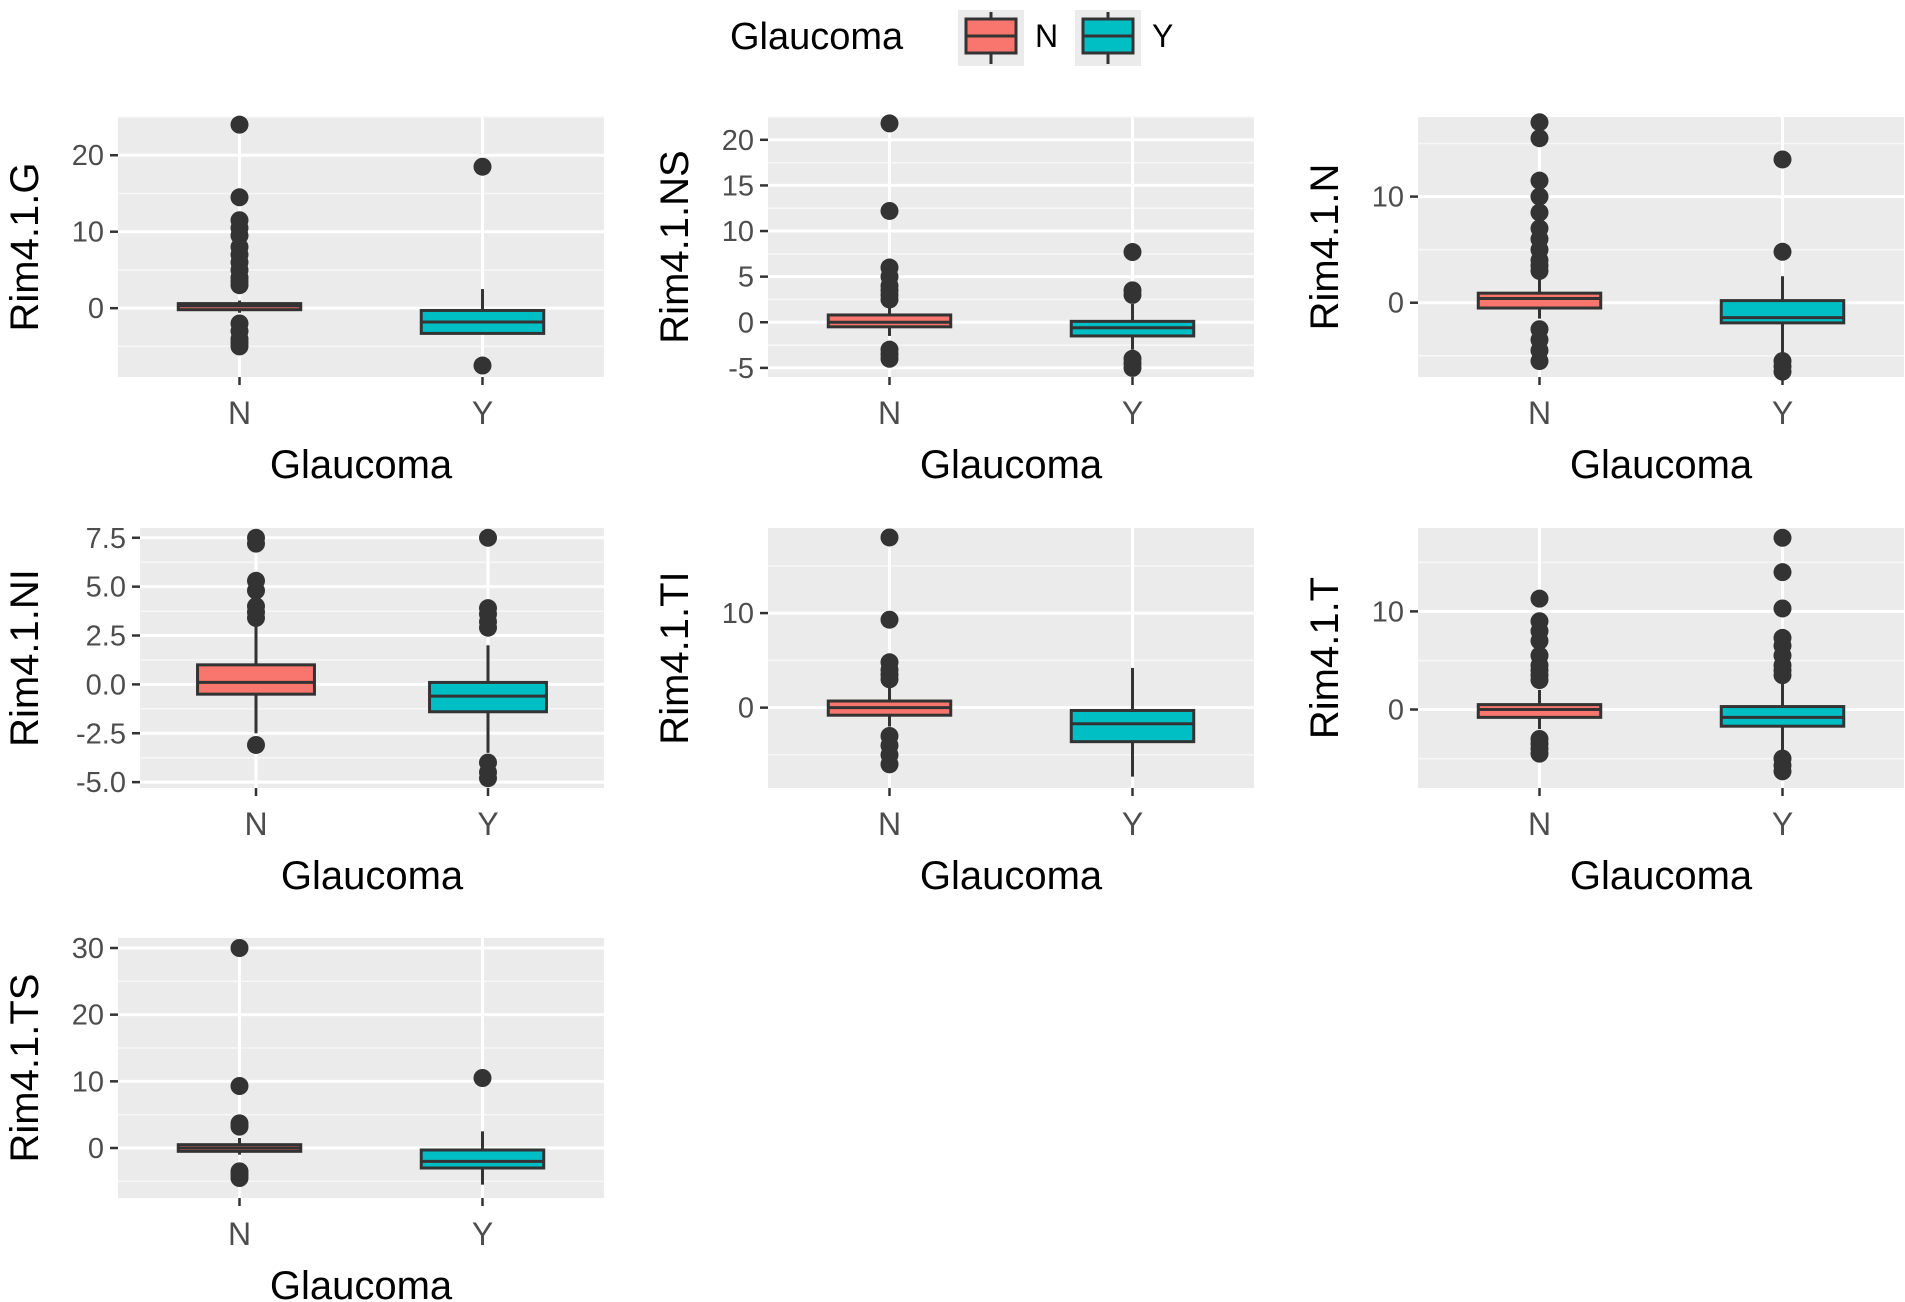 The image size is (1905, 1302). I want to click on legend-label-n: N, so click(1046, 36).